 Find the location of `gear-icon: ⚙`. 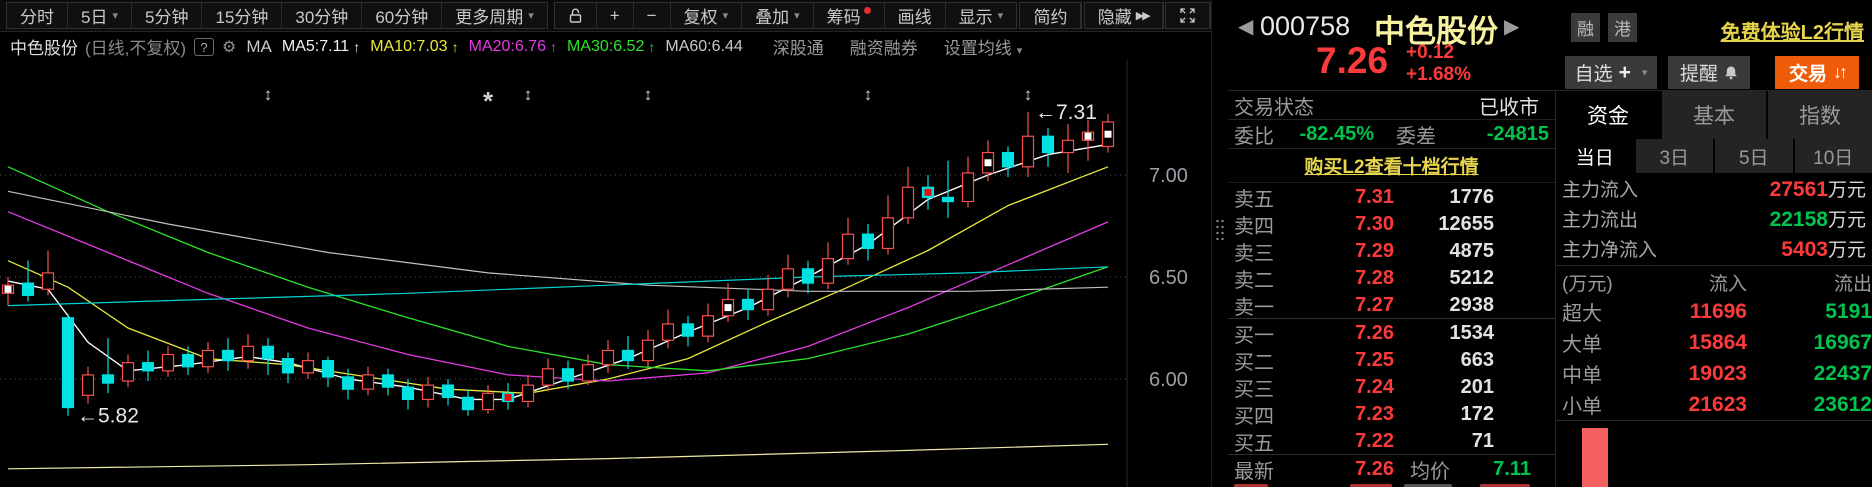

gear-icon: ⚙ is located at coordinates (229, 47).